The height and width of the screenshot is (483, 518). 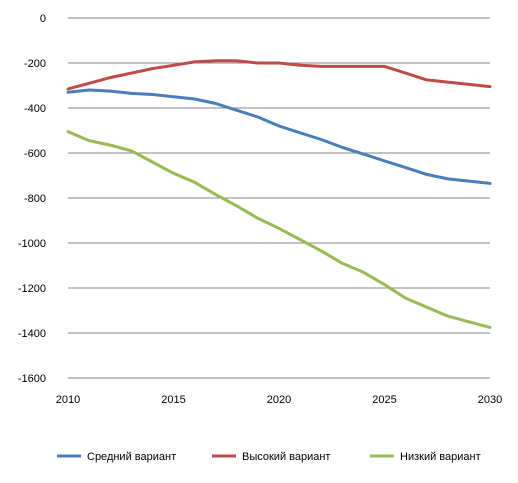 I want to click on x-tick-label: 2025, so click(x=384, y=400).